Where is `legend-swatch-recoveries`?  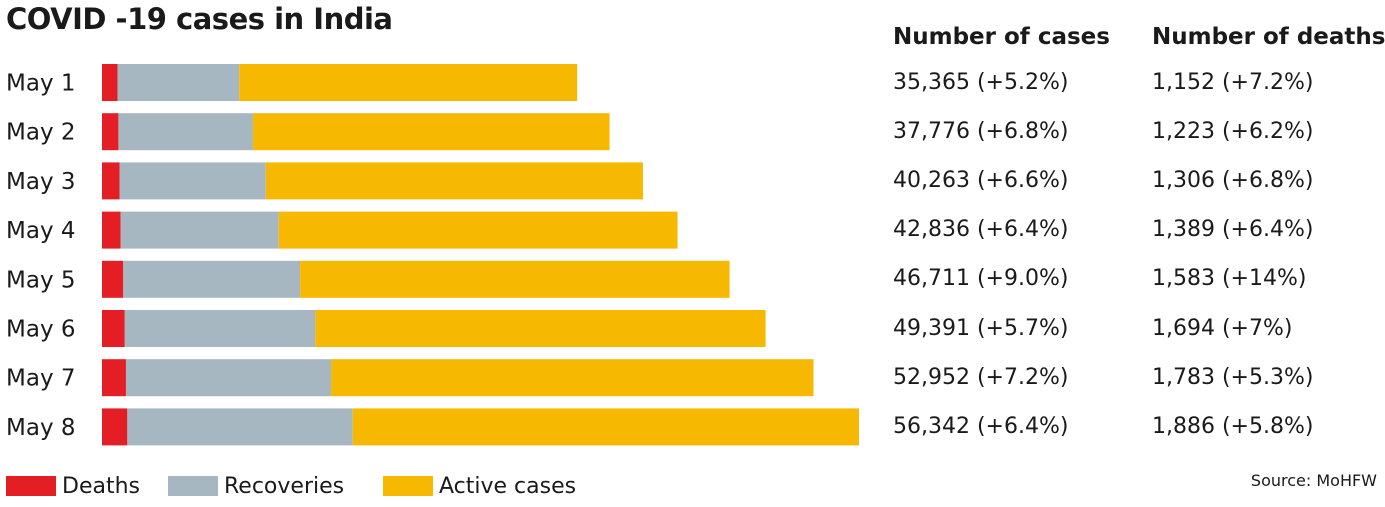 legend-swatch-recoveries is located at coordinates (193, 486).